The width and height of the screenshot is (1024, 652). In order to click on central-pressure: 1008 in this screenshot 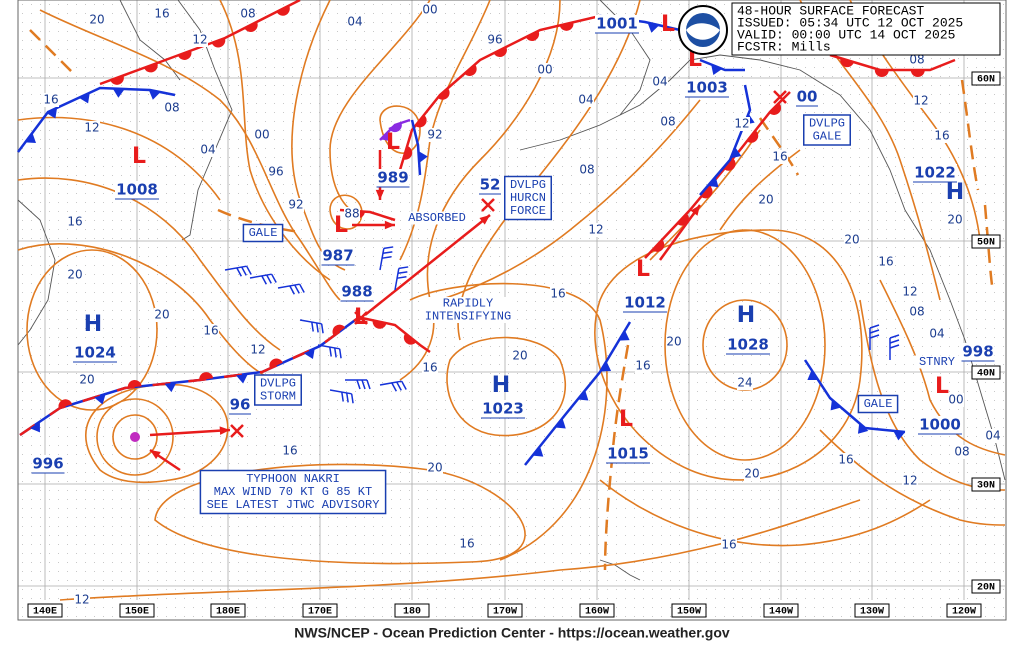, I will do `click(137, 190)`.